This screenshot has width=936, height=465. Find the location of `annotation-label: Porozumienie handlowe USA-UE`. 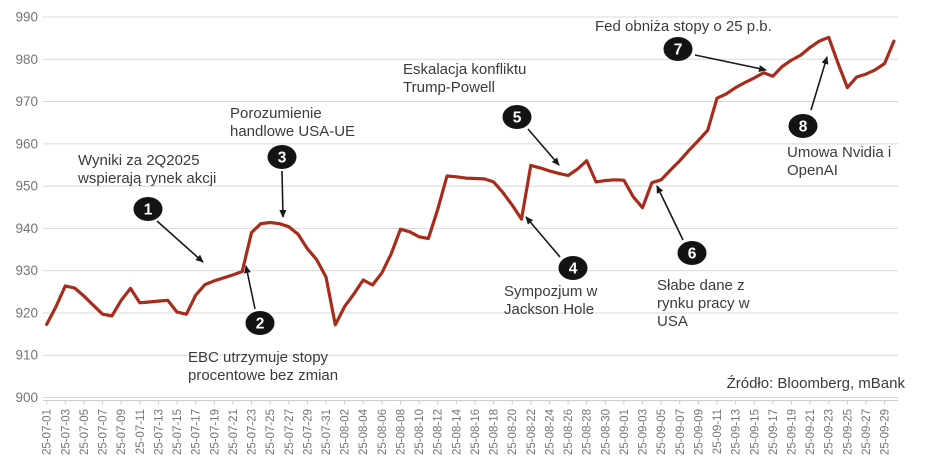

annotation-label: Porozumienie handlowe USA-UE is located at coordinates (292, 122).